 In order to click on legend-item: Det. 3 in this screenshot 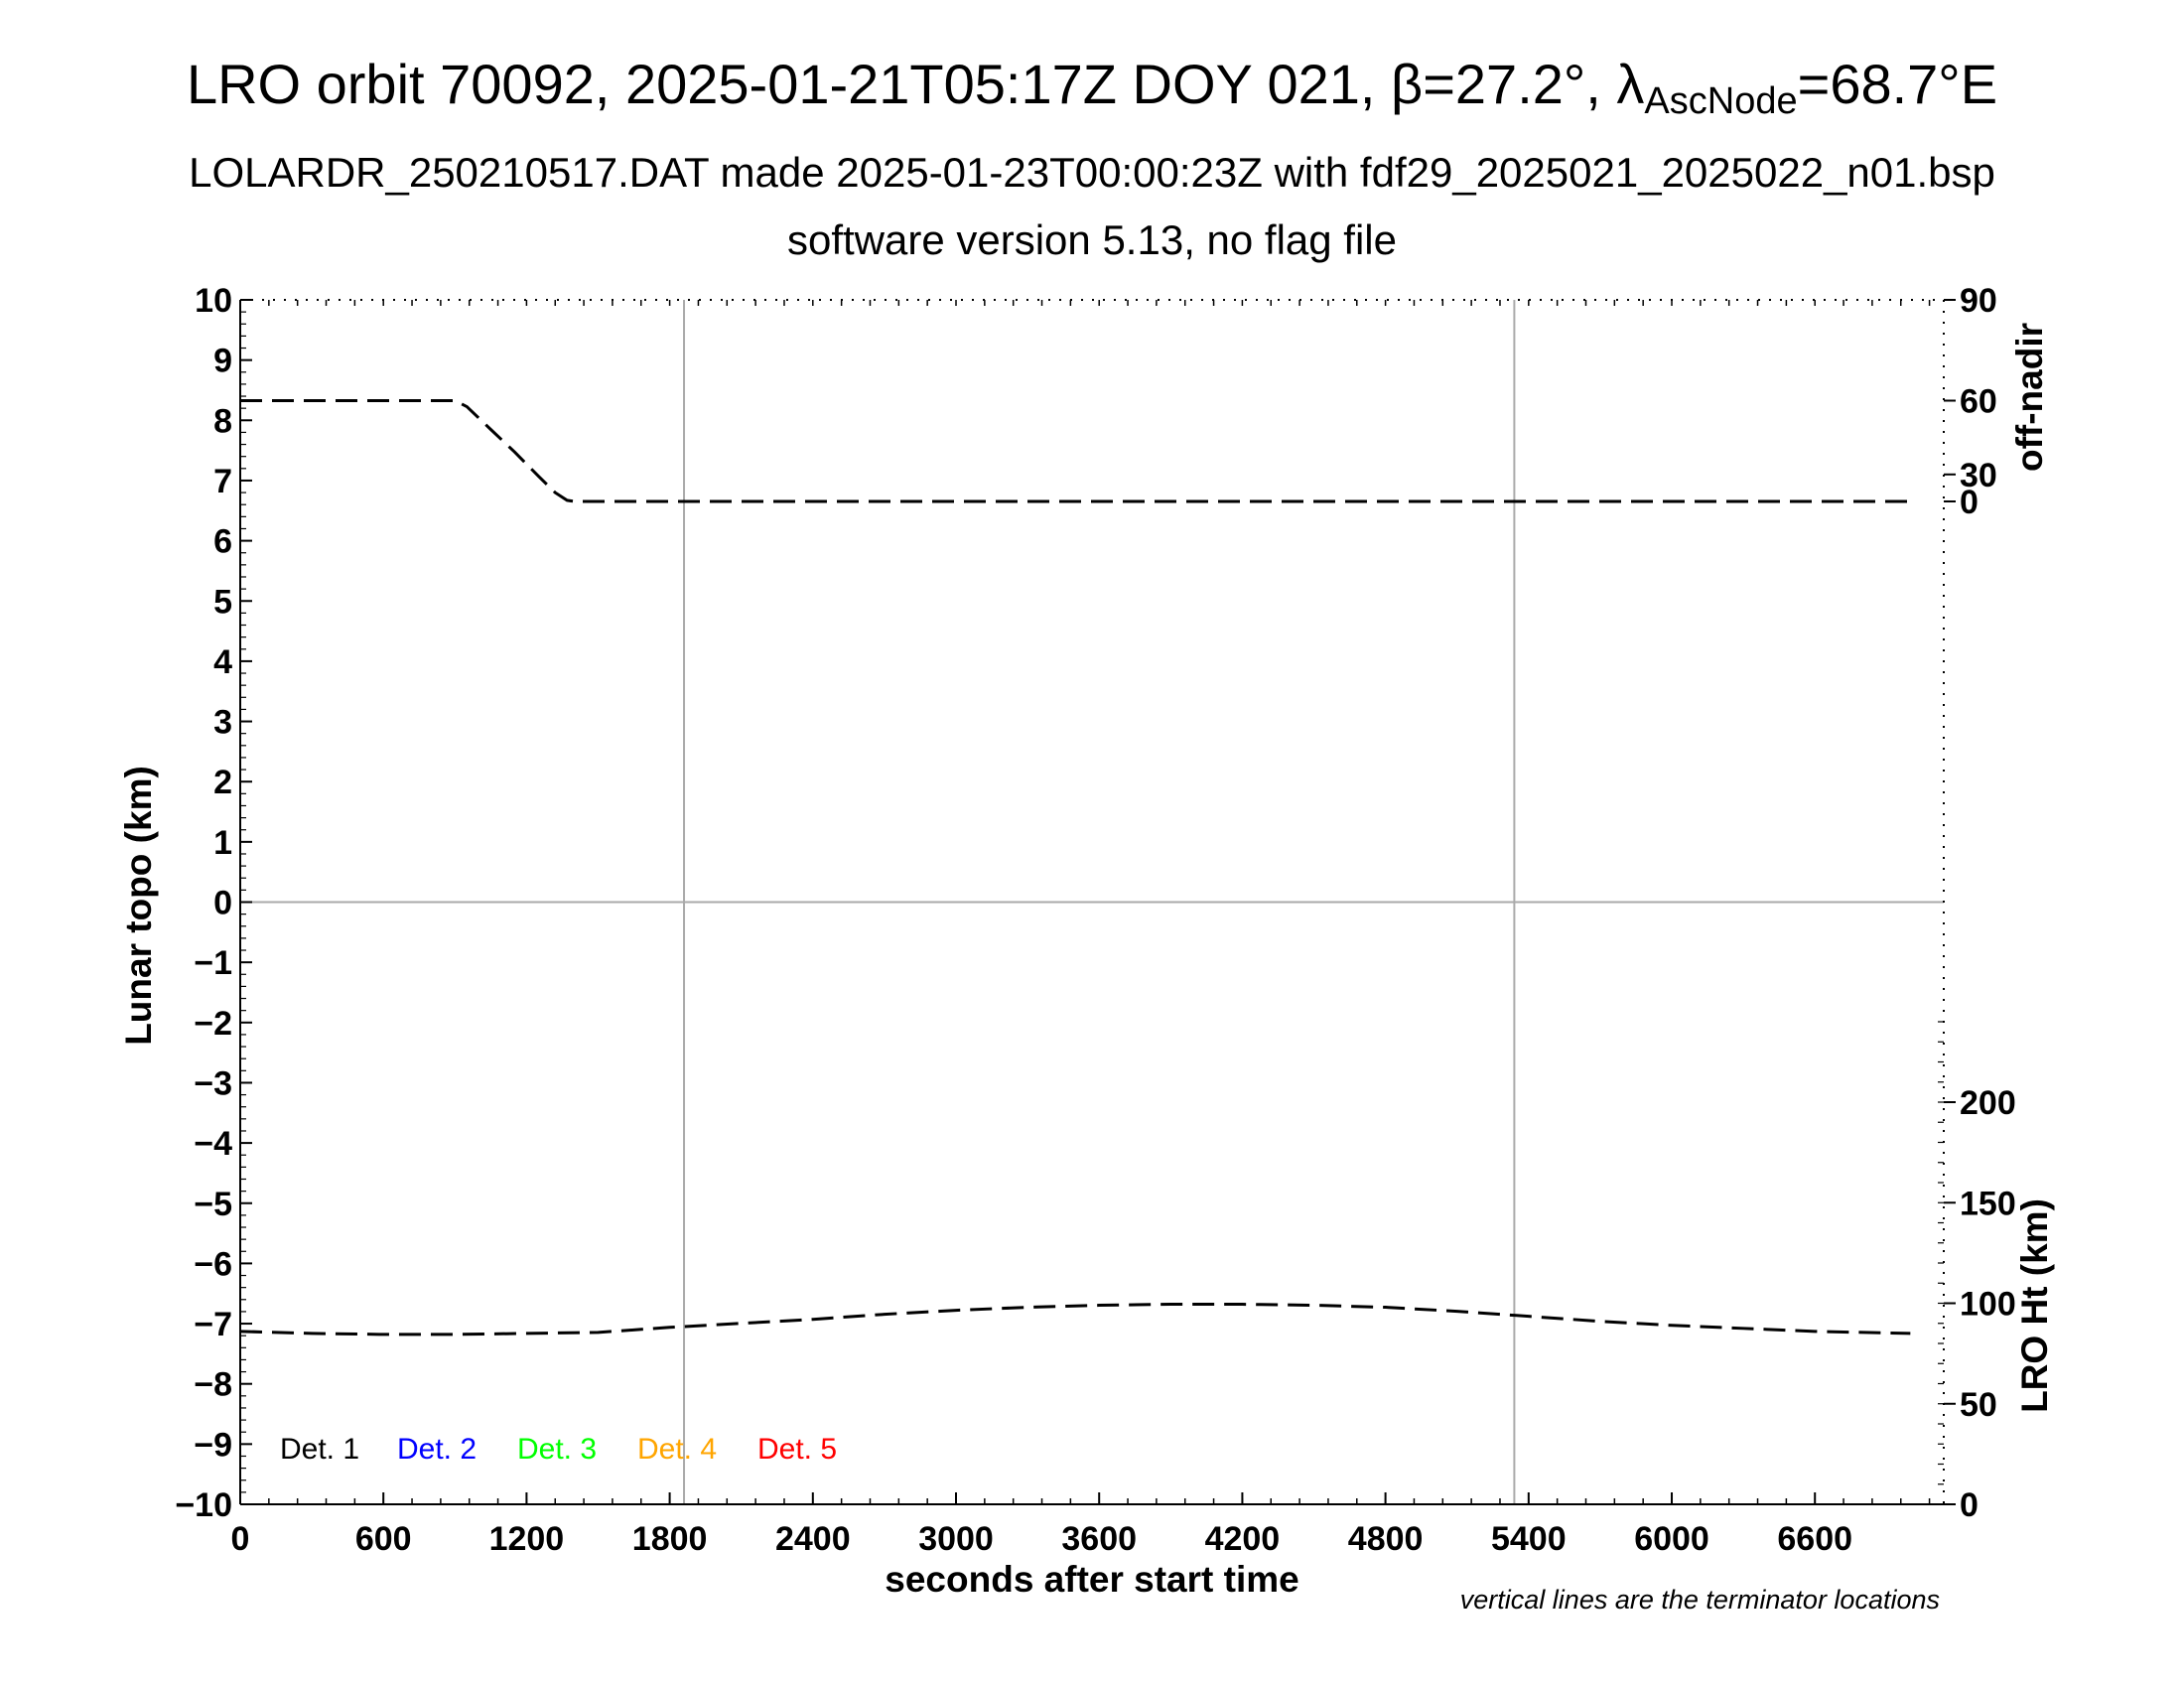, I will do `click(557, 1449)`.